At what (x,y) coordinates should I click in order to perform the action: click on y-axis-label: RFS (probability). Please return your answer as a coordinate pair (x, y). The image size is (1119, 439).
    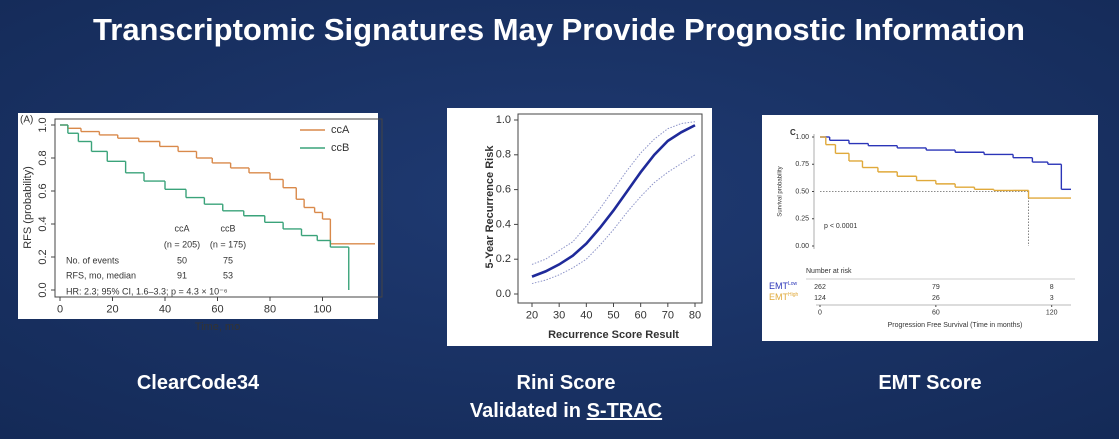
    Looking at the image, I should click on (28, 207).